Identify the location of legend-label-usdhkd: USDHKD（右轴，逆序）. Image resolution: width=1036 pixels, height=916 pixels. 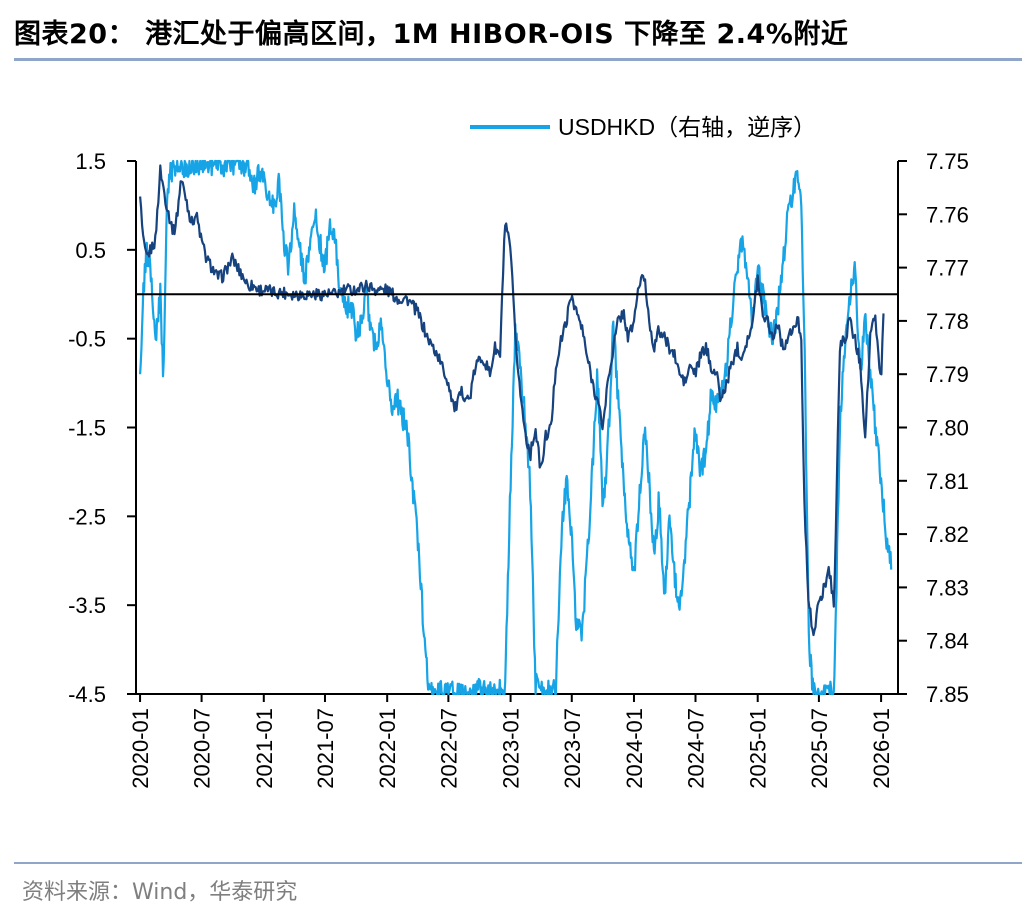
(687, 127).